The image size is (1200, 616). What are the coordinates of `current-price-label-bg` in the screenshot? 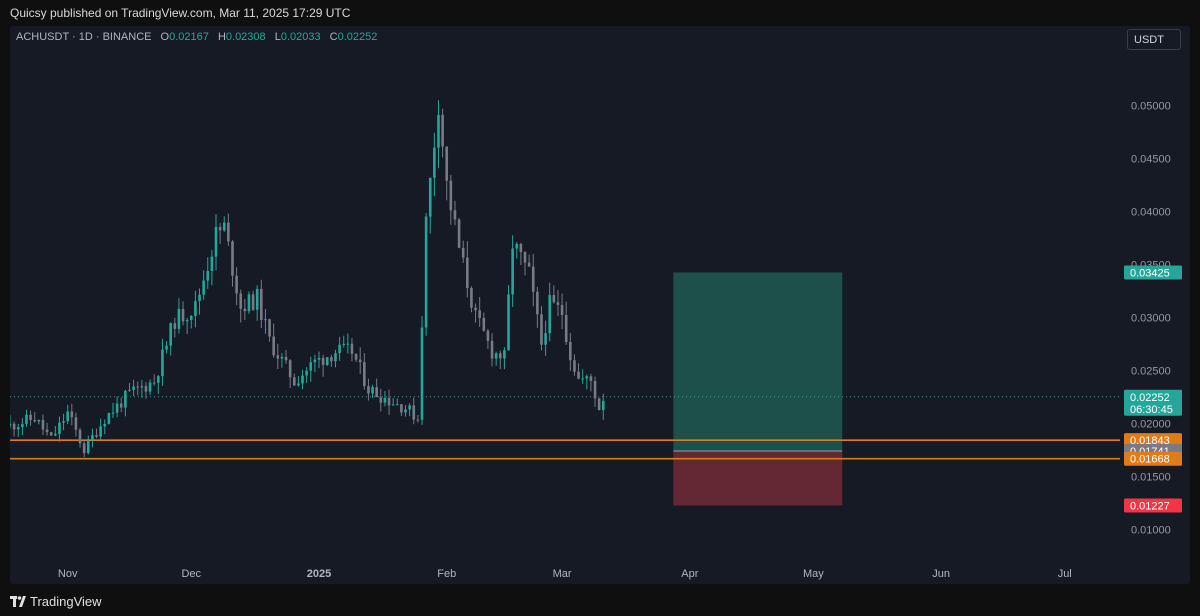 It's located at (1153, 402).